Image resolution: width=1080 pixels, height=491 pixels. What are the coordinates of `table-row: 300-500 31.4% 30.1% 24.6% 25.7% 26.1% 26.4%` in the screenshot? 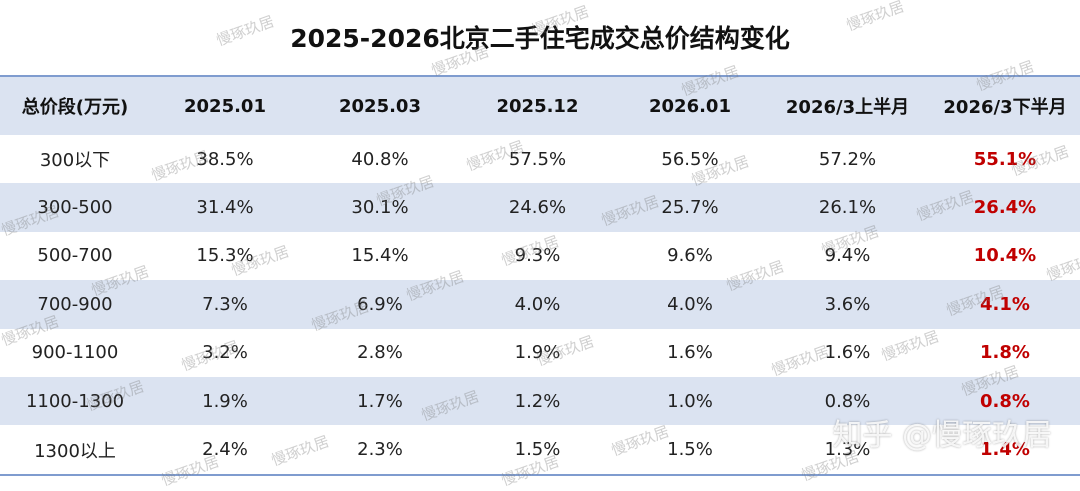 It's located at (540, 207).